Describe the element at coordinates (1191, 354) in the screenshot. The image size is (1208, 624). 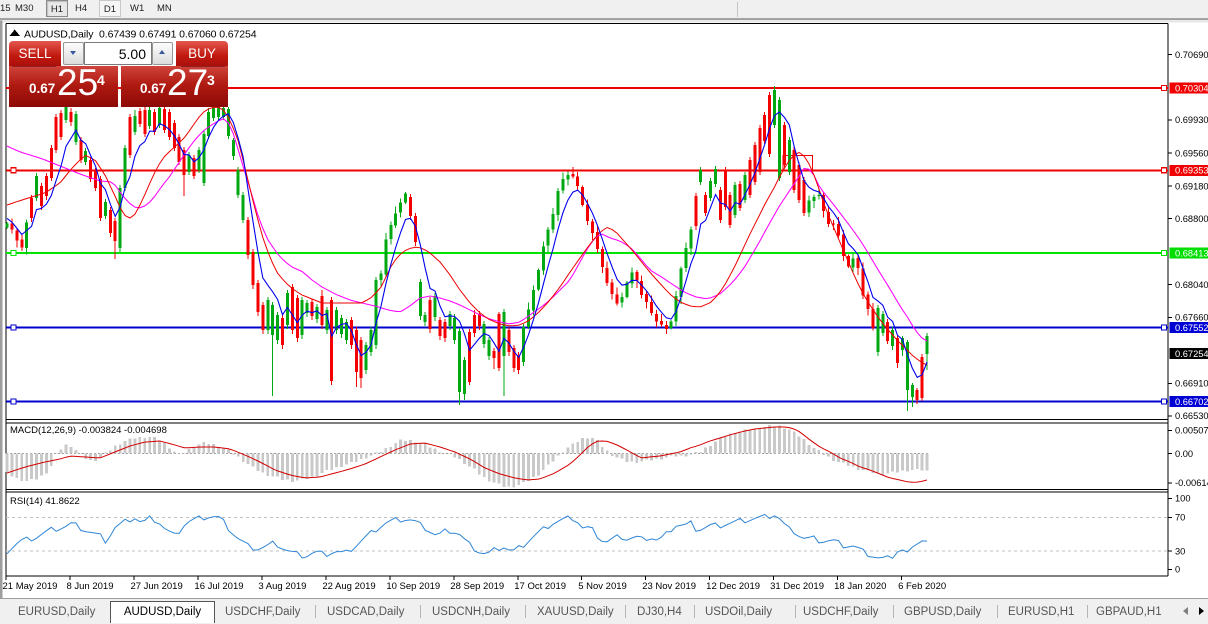
I see `svg-text: 0.67254` at that location.